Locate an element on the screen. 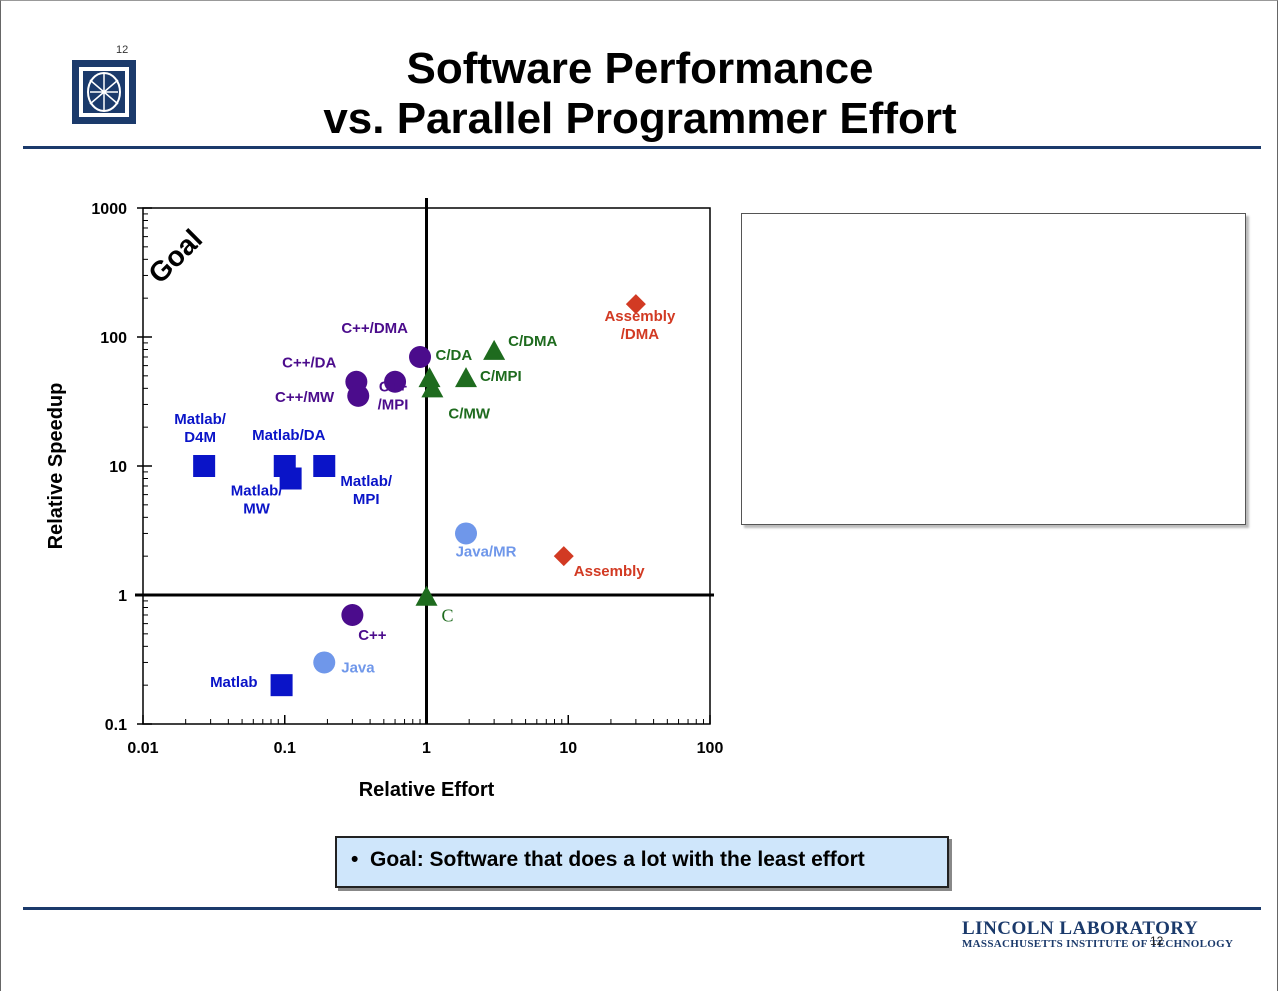  lab-subtitle: MASSACHUSETTS INSTITUTE OF TECHNOLOGY is located at coordinates (1098, 944).